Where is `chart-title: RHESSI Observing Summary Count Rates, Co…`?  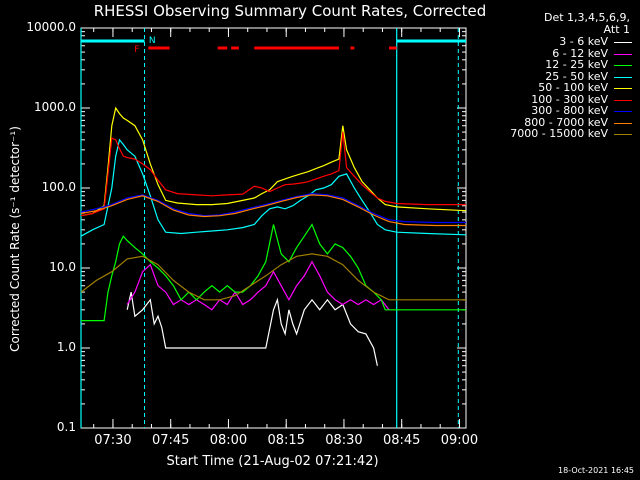
chart-title: RHESSI Observing Summary Count Rates, Co… is located at coordinates (290, 11).